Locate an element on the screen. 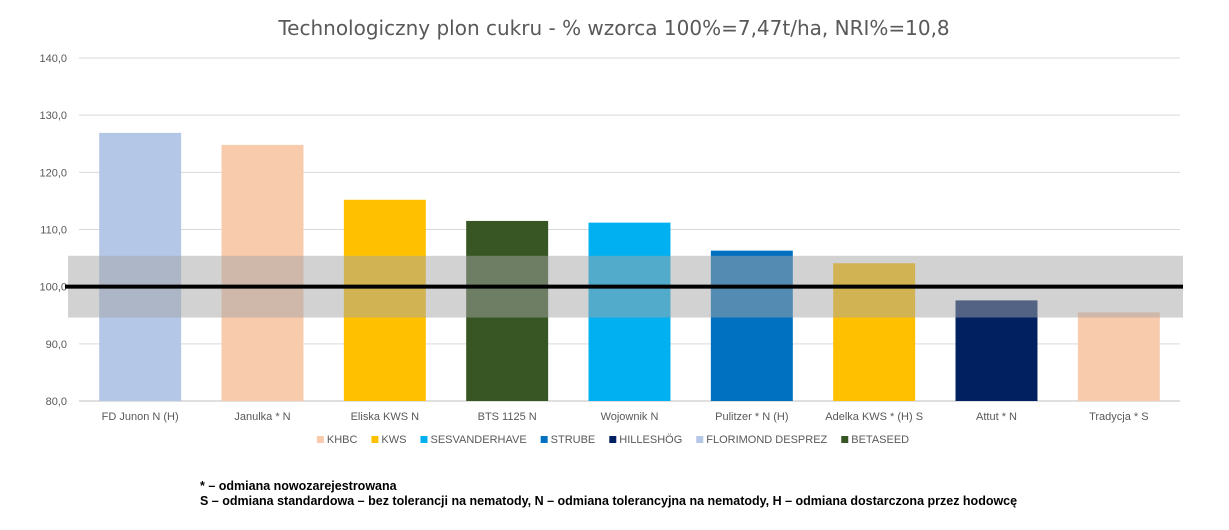 The height and width of the screenshot is (530, 1229). legend-label: HILLESHÖG is located at coordinates (650, 440).